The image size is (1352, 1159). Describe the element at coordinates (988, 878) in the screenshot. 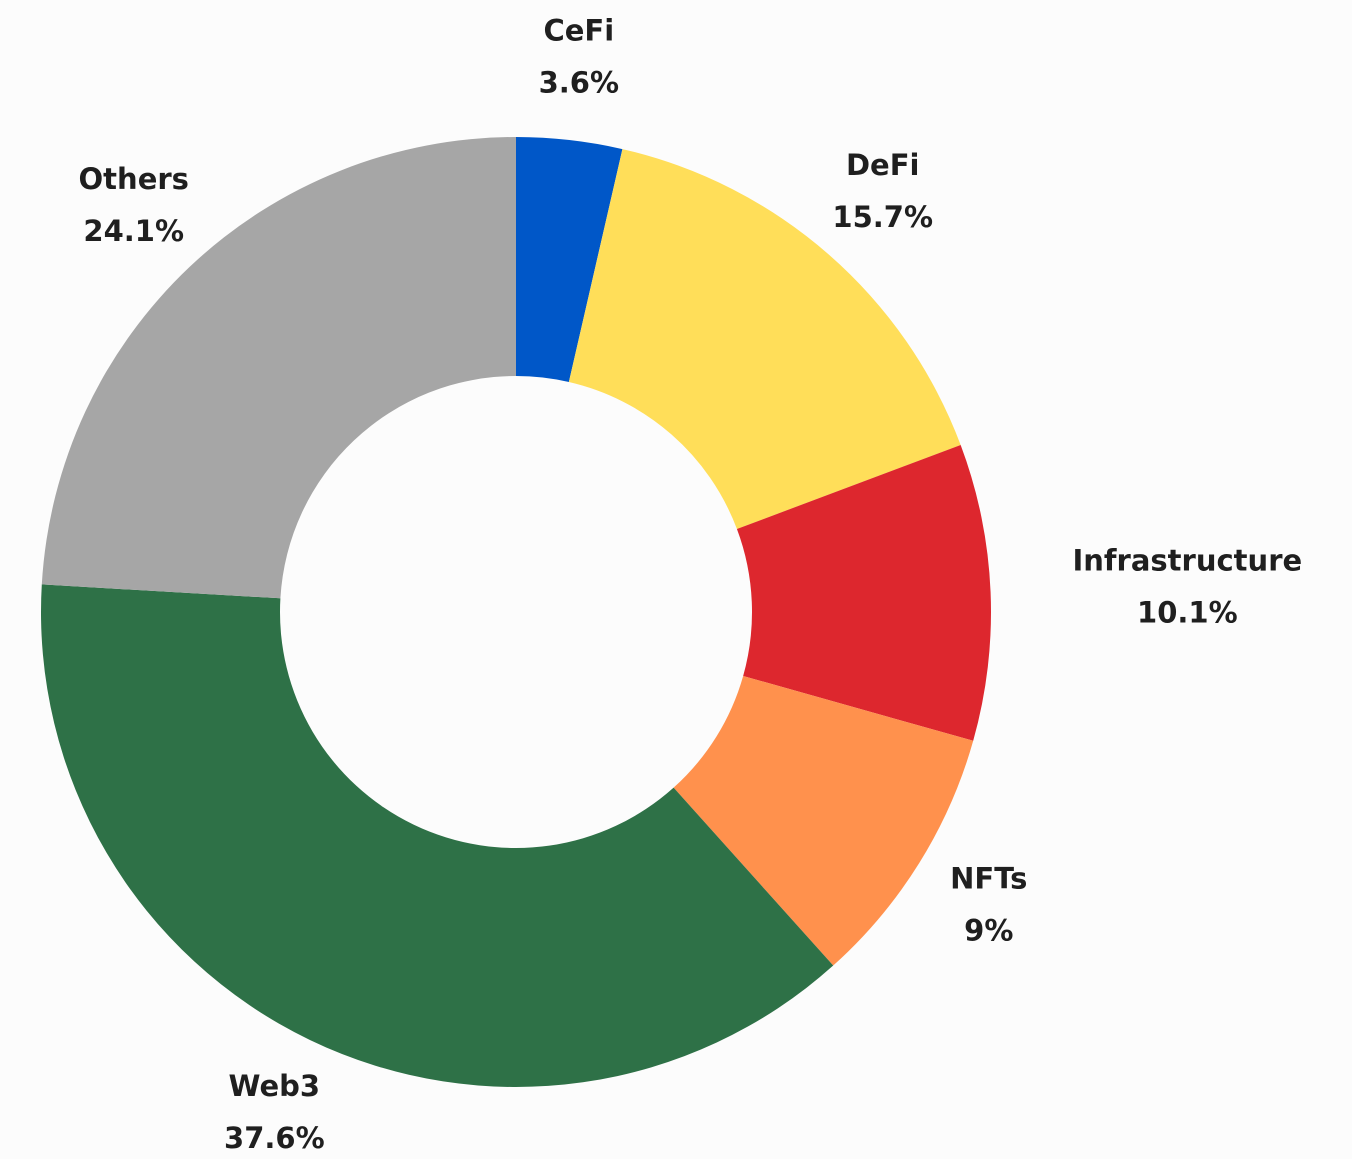

I see `slice-label: NFTs` at that location.